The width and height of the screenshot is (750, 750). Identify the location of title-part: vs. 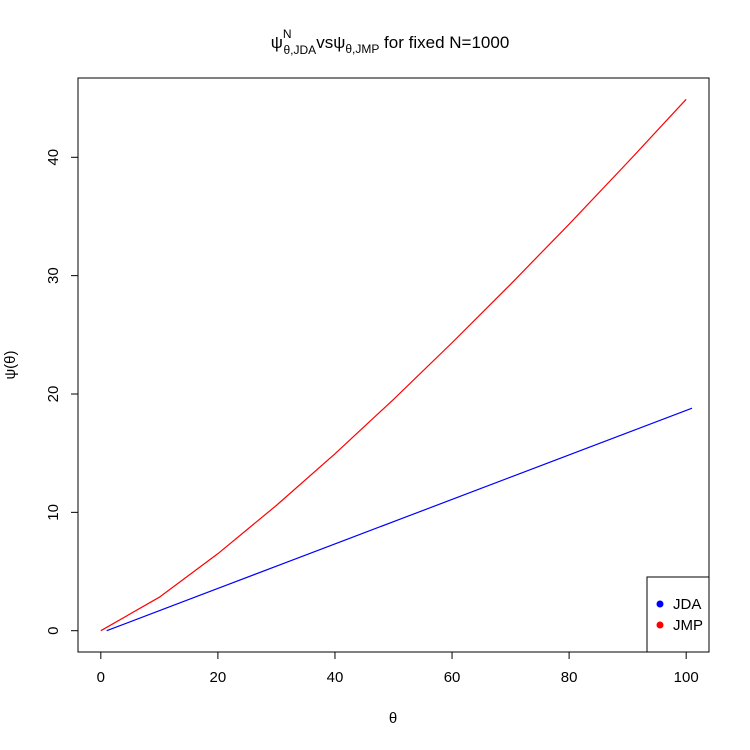
(324, 42).